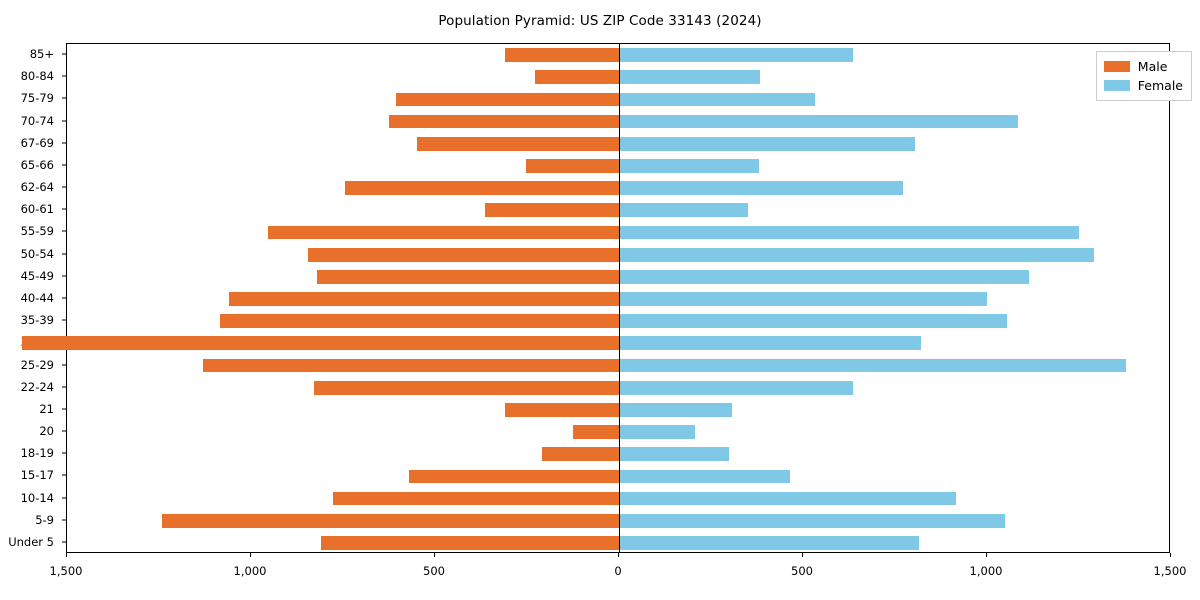 The width and height of the screenshot is (1200, 600). I want to click on legend-item: Male, so click(1143, 66).